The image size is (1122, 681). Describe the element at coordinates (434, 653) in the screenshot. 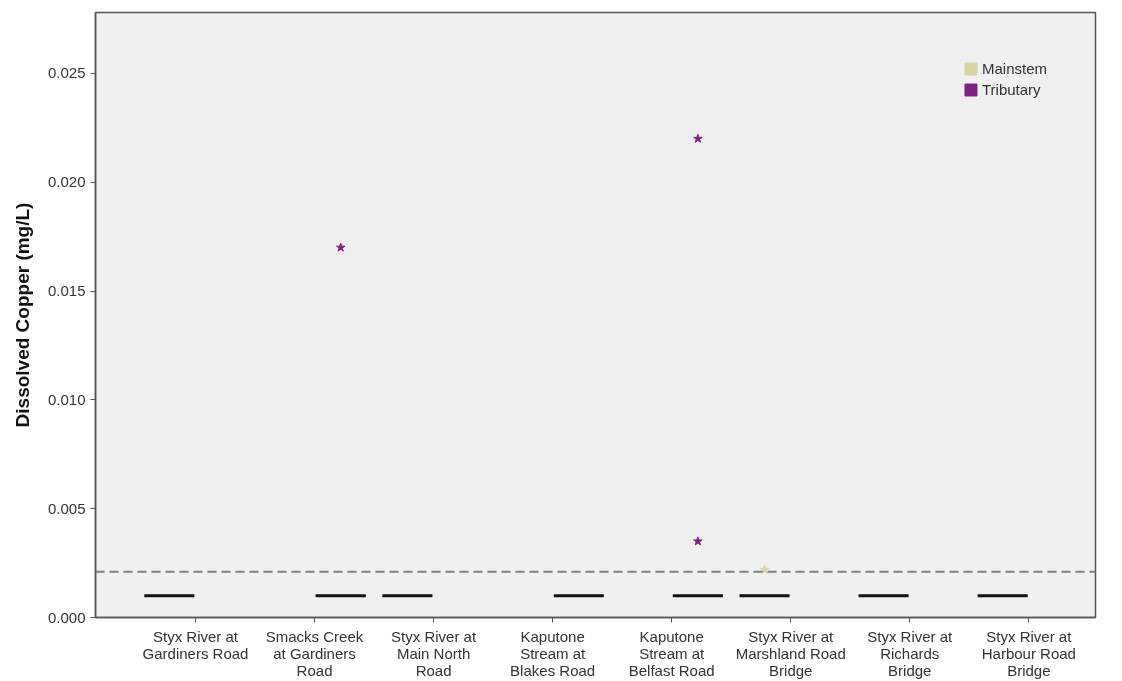

I see `x-tick-label: Styx River at Main North Road` at that location.